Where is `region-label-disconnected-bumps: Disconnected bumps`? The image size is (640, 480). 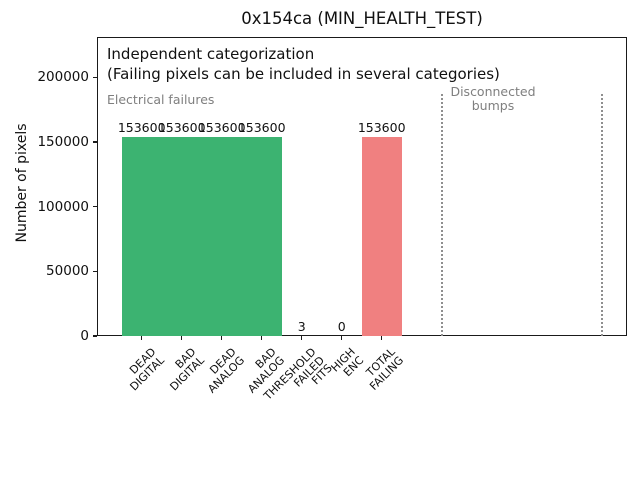
region-label-disconnected-bumps: Disconnected bumps is located at coordinates (493, 98).